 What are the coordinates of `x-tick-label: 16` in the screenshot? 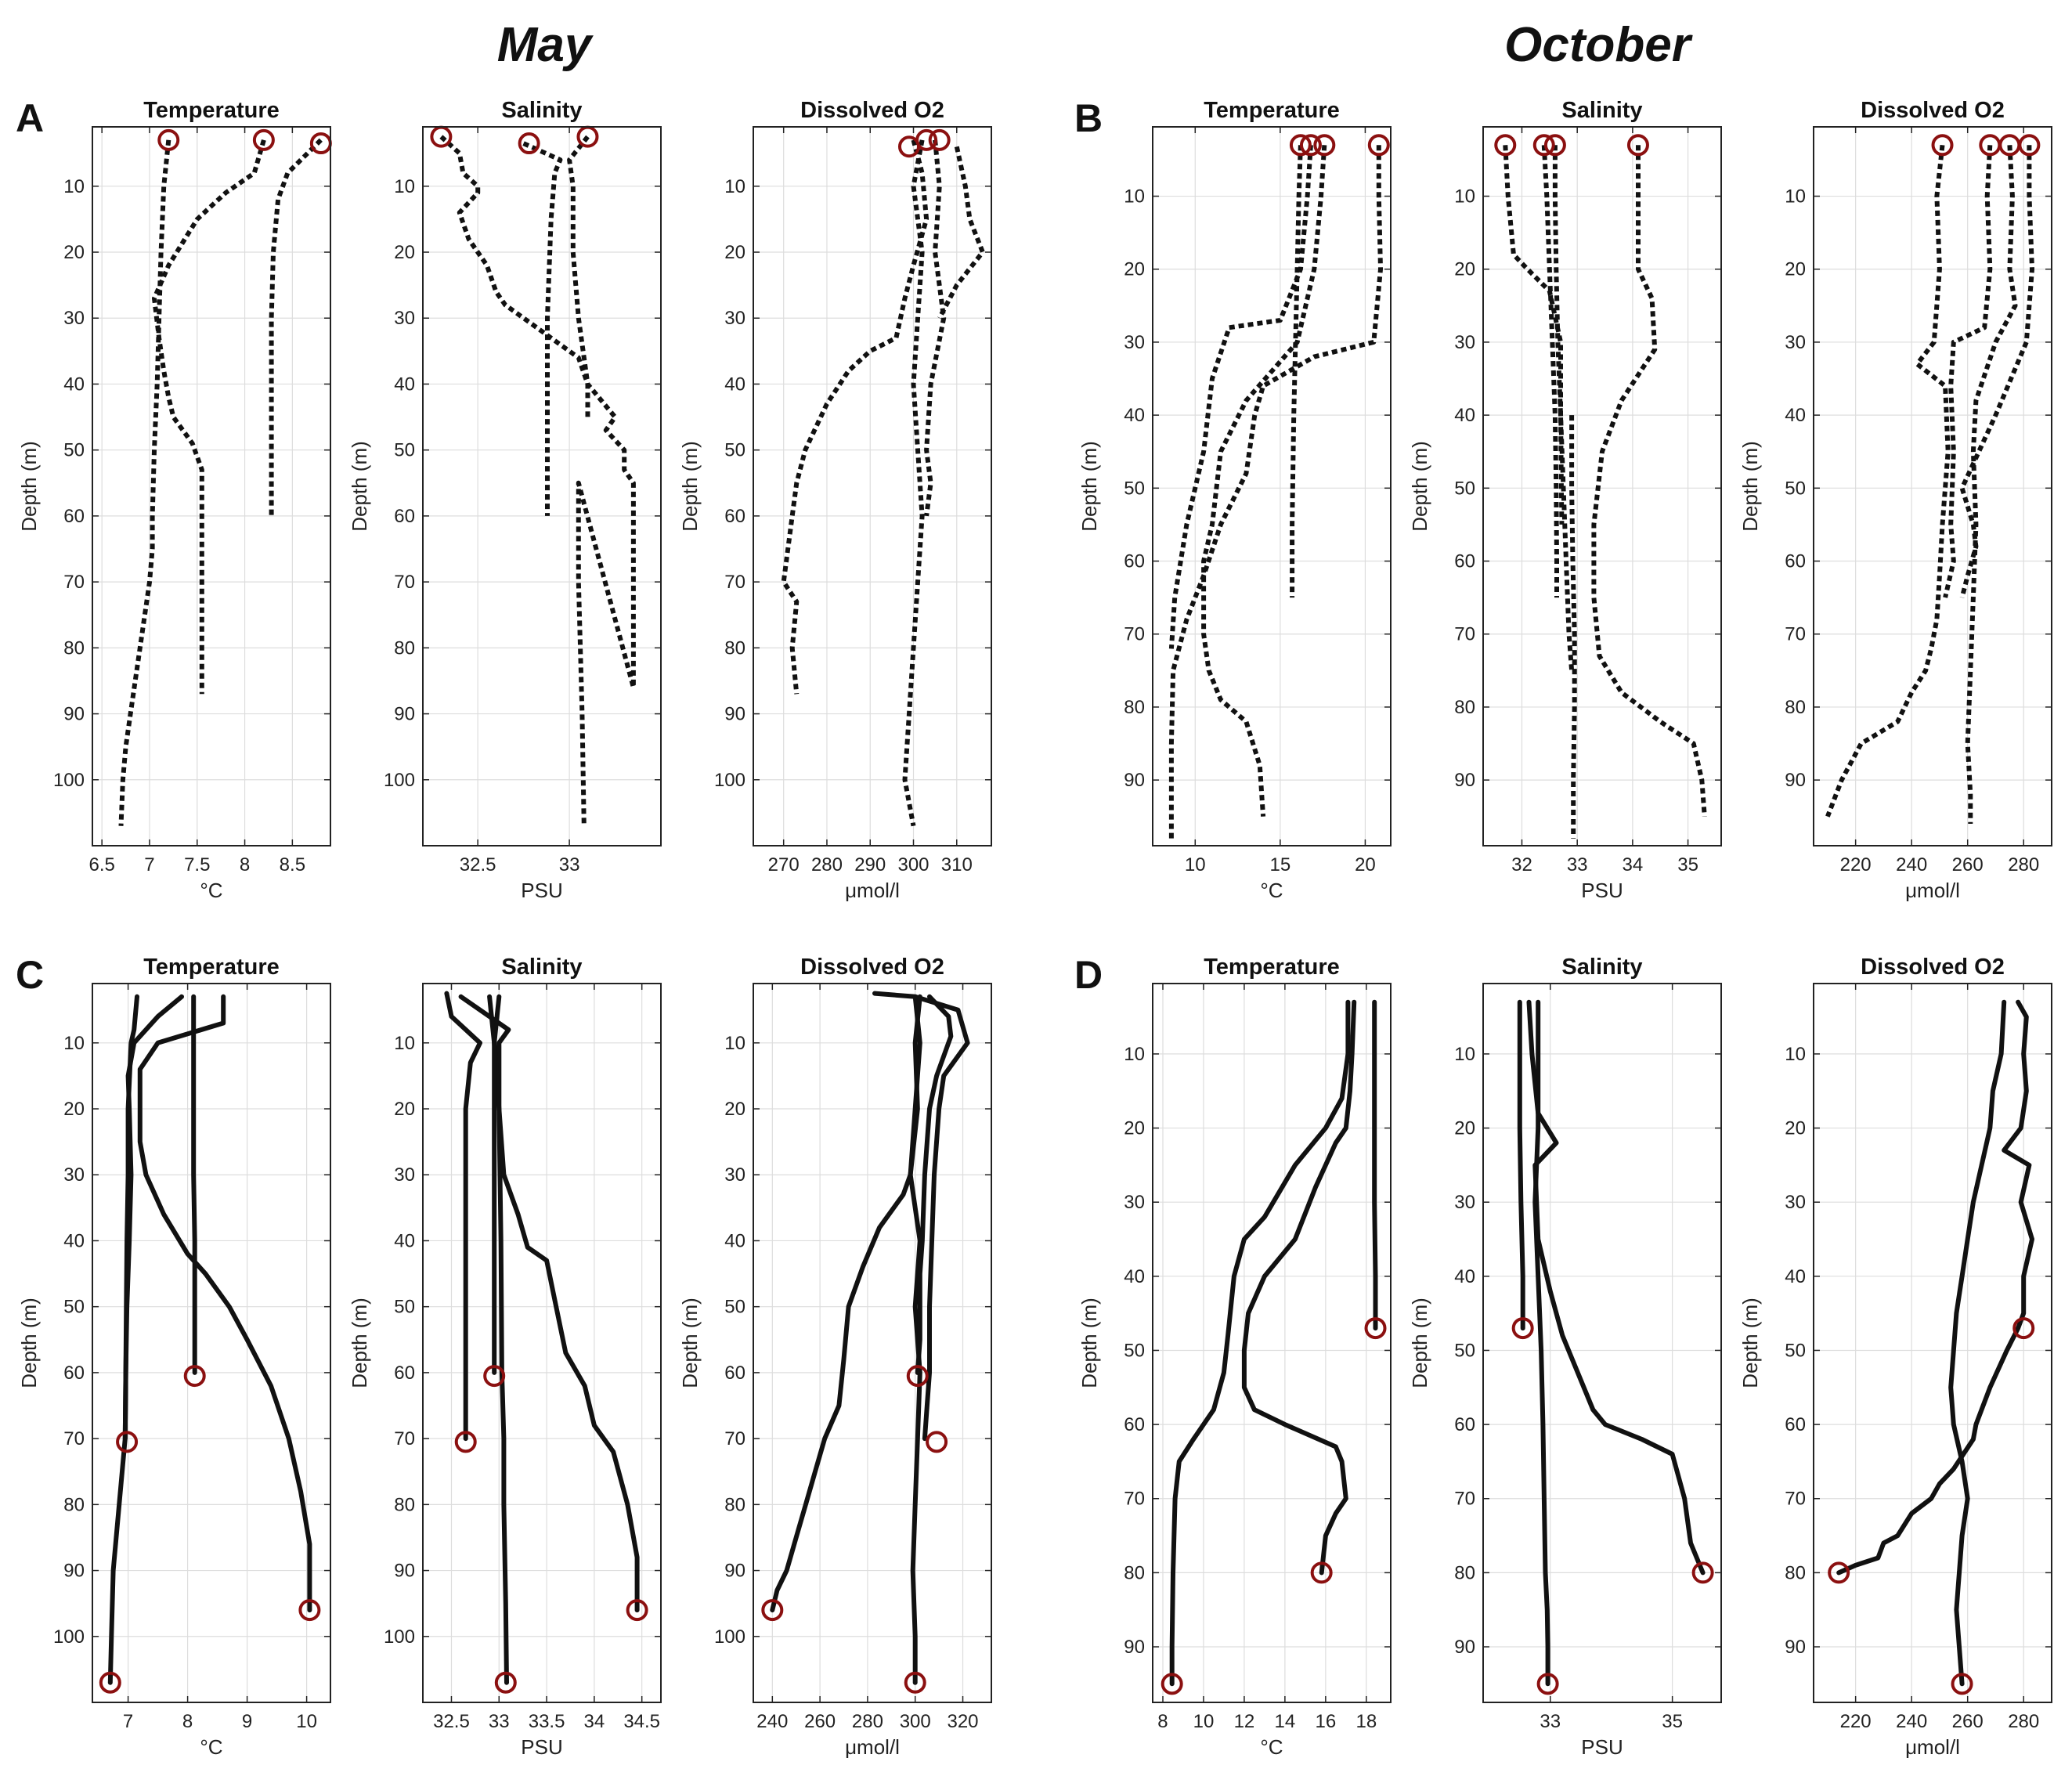 It's located at (1326, 1721).